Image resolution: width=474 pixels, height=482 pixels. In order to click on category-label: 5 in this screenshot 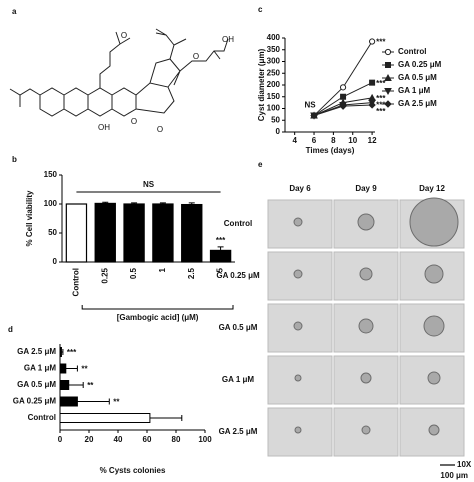, I will do `click(220, 269)`.